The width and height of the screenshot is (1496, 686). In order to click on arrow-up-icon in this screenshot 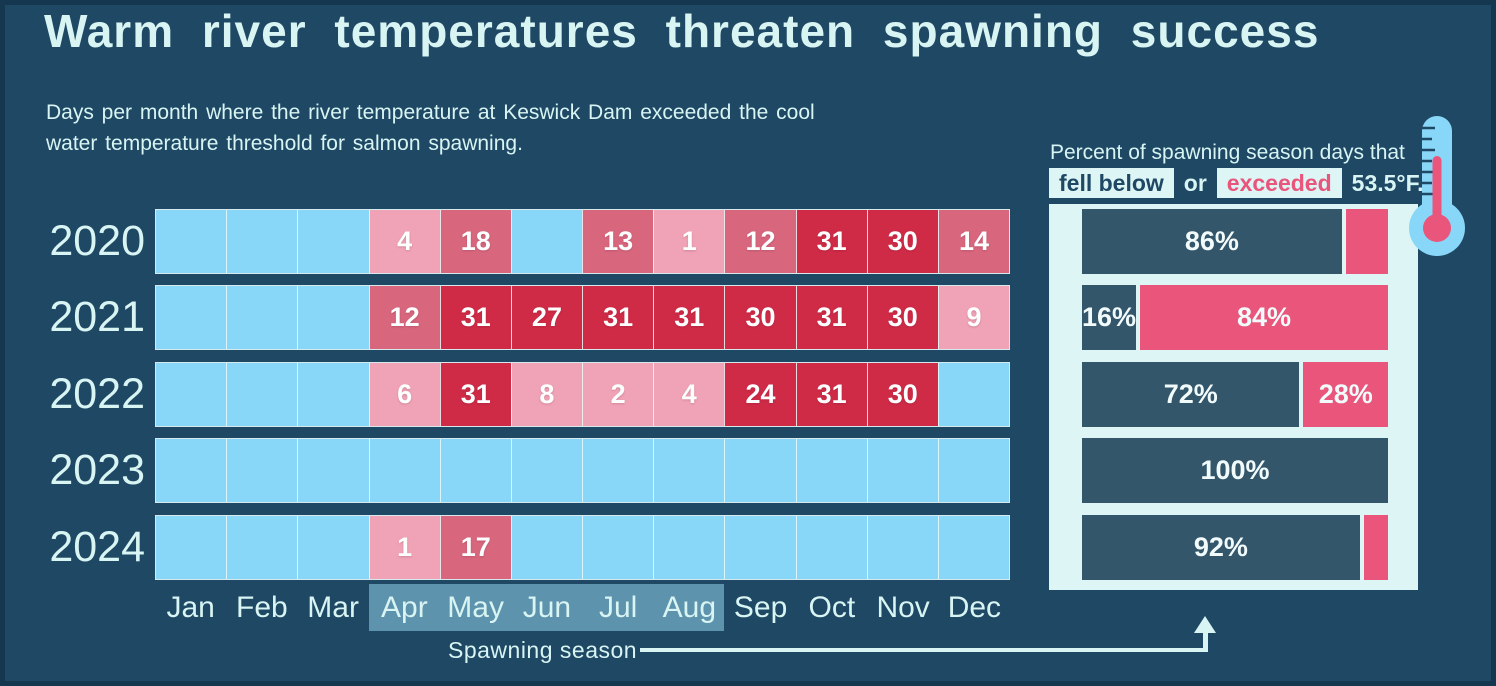, I will do `click(1205, 624)`.